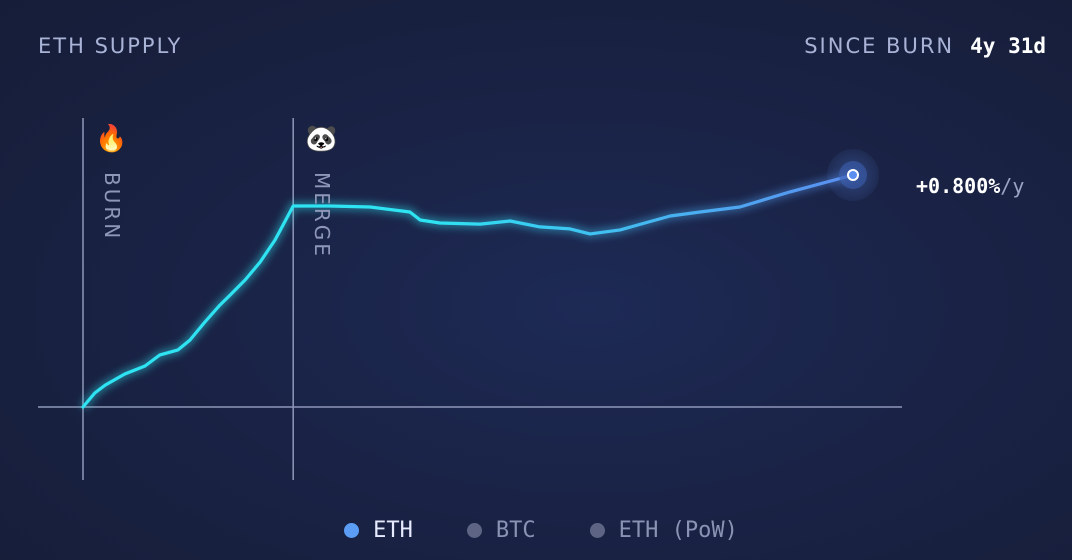 The image size is (1072, 560). What do you see at coordinates (597, 530) in the screenshot?
I see `eth-pow-dot-icon` at bounding box center [597, 530].